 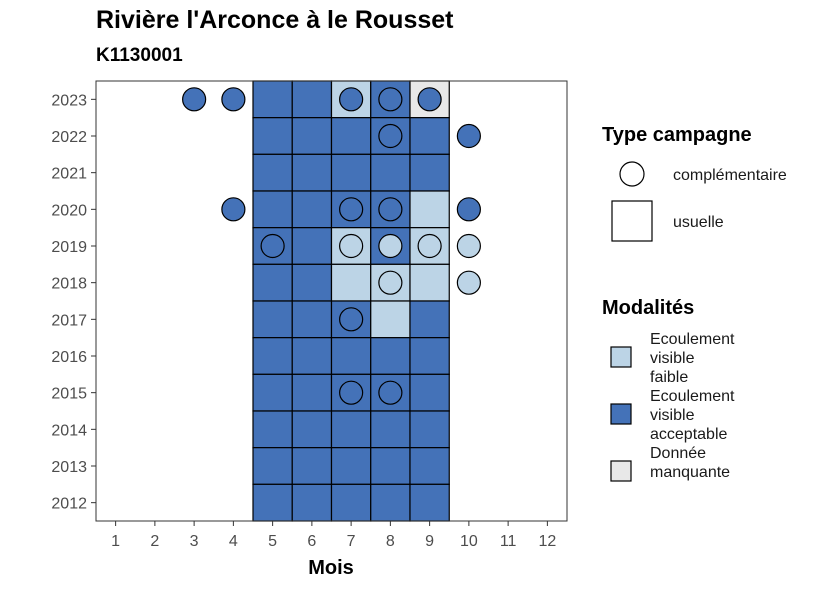 I want to click on x-tick-label: 1, so click(x=115, y=541).